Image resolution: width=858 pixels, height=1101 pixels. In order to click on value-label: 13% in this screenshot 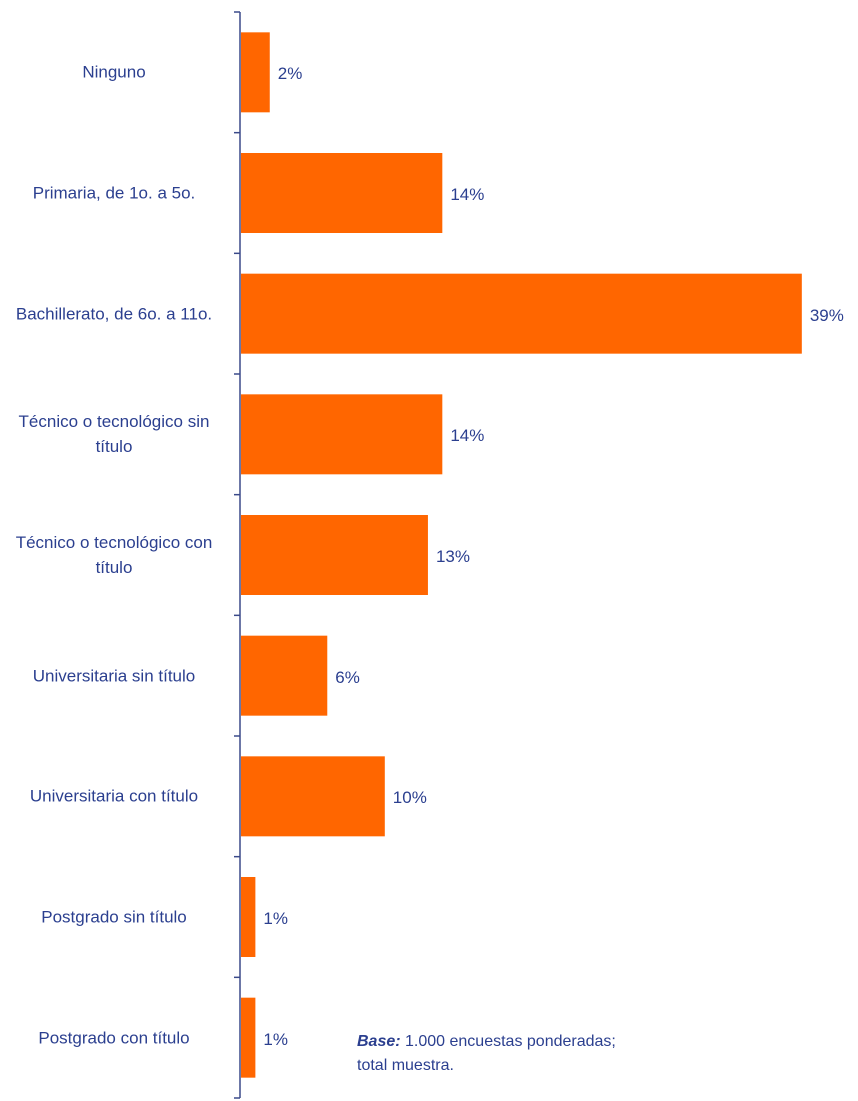, I will do `click(452, 556)`.